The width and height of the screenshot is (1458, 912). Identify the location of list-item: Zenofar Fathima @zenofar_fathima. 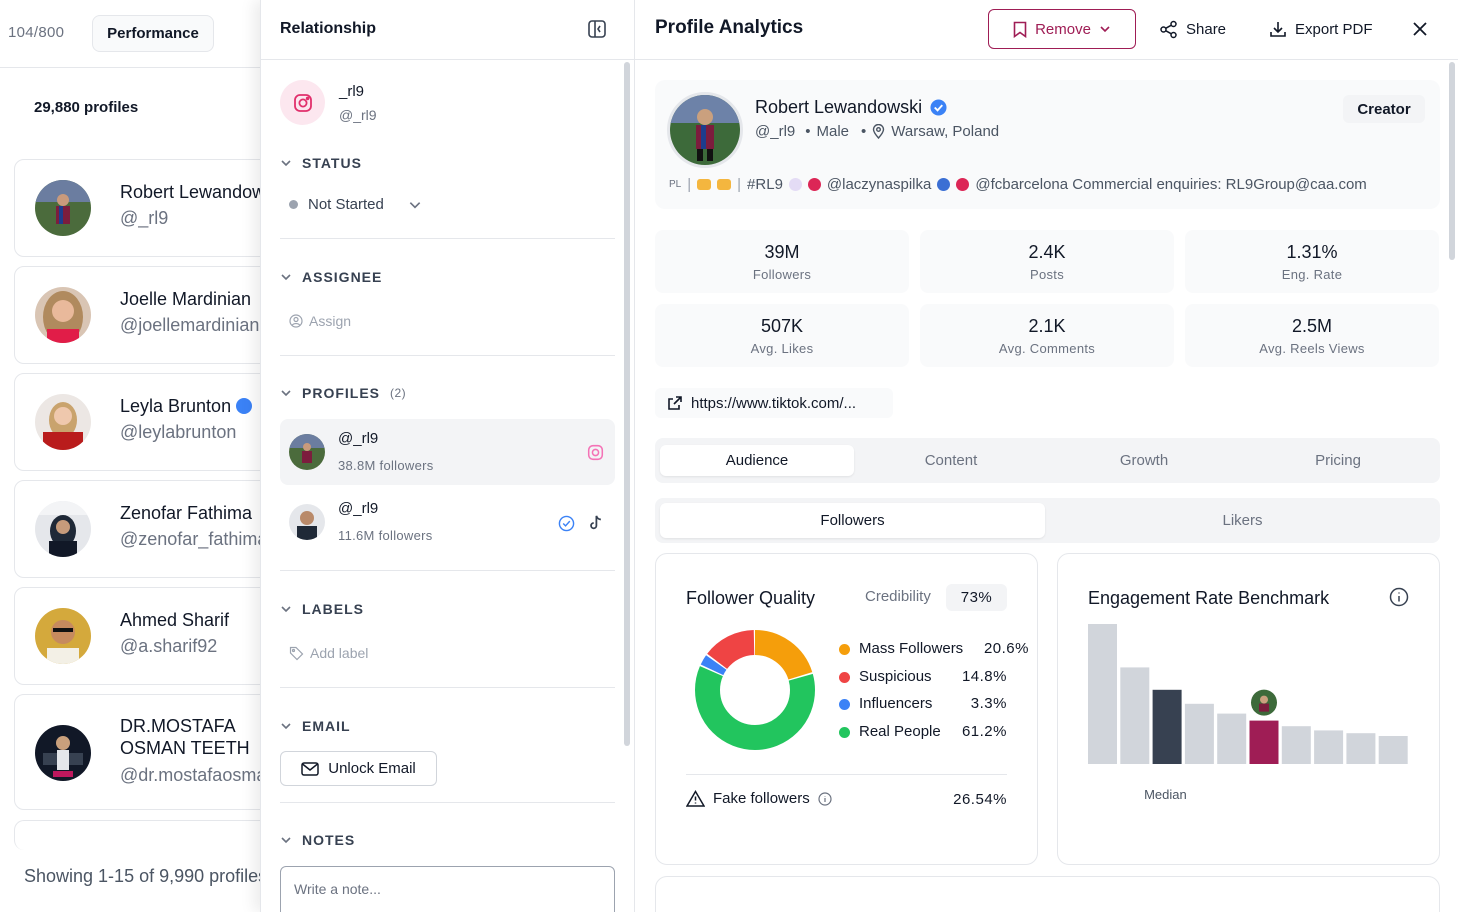
(138, 529).